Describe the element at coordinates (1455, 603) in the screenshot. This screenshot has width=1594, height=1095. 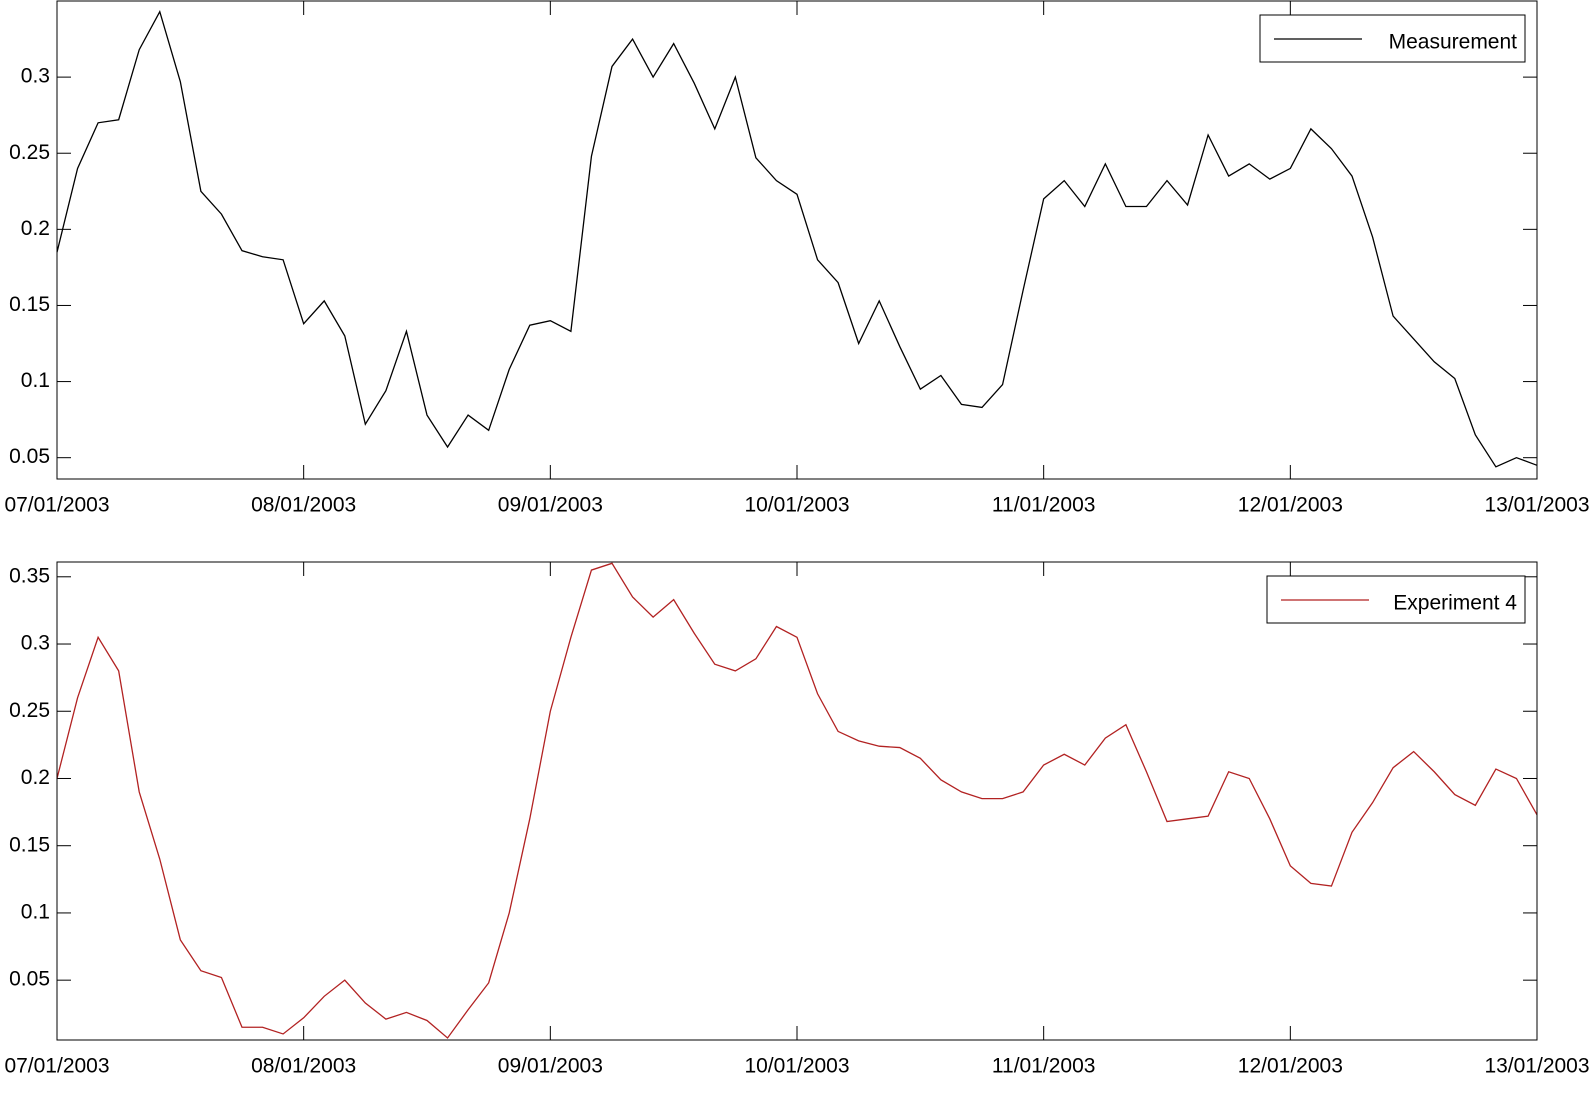
I see `legend-label: Experiment 4` at that location.